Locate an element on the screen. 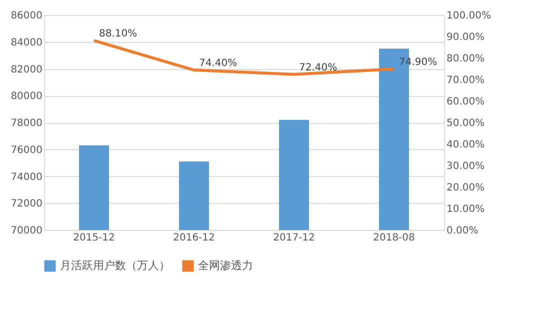  x-tick-label: 2016-12 is located at coordinates (194, 238).